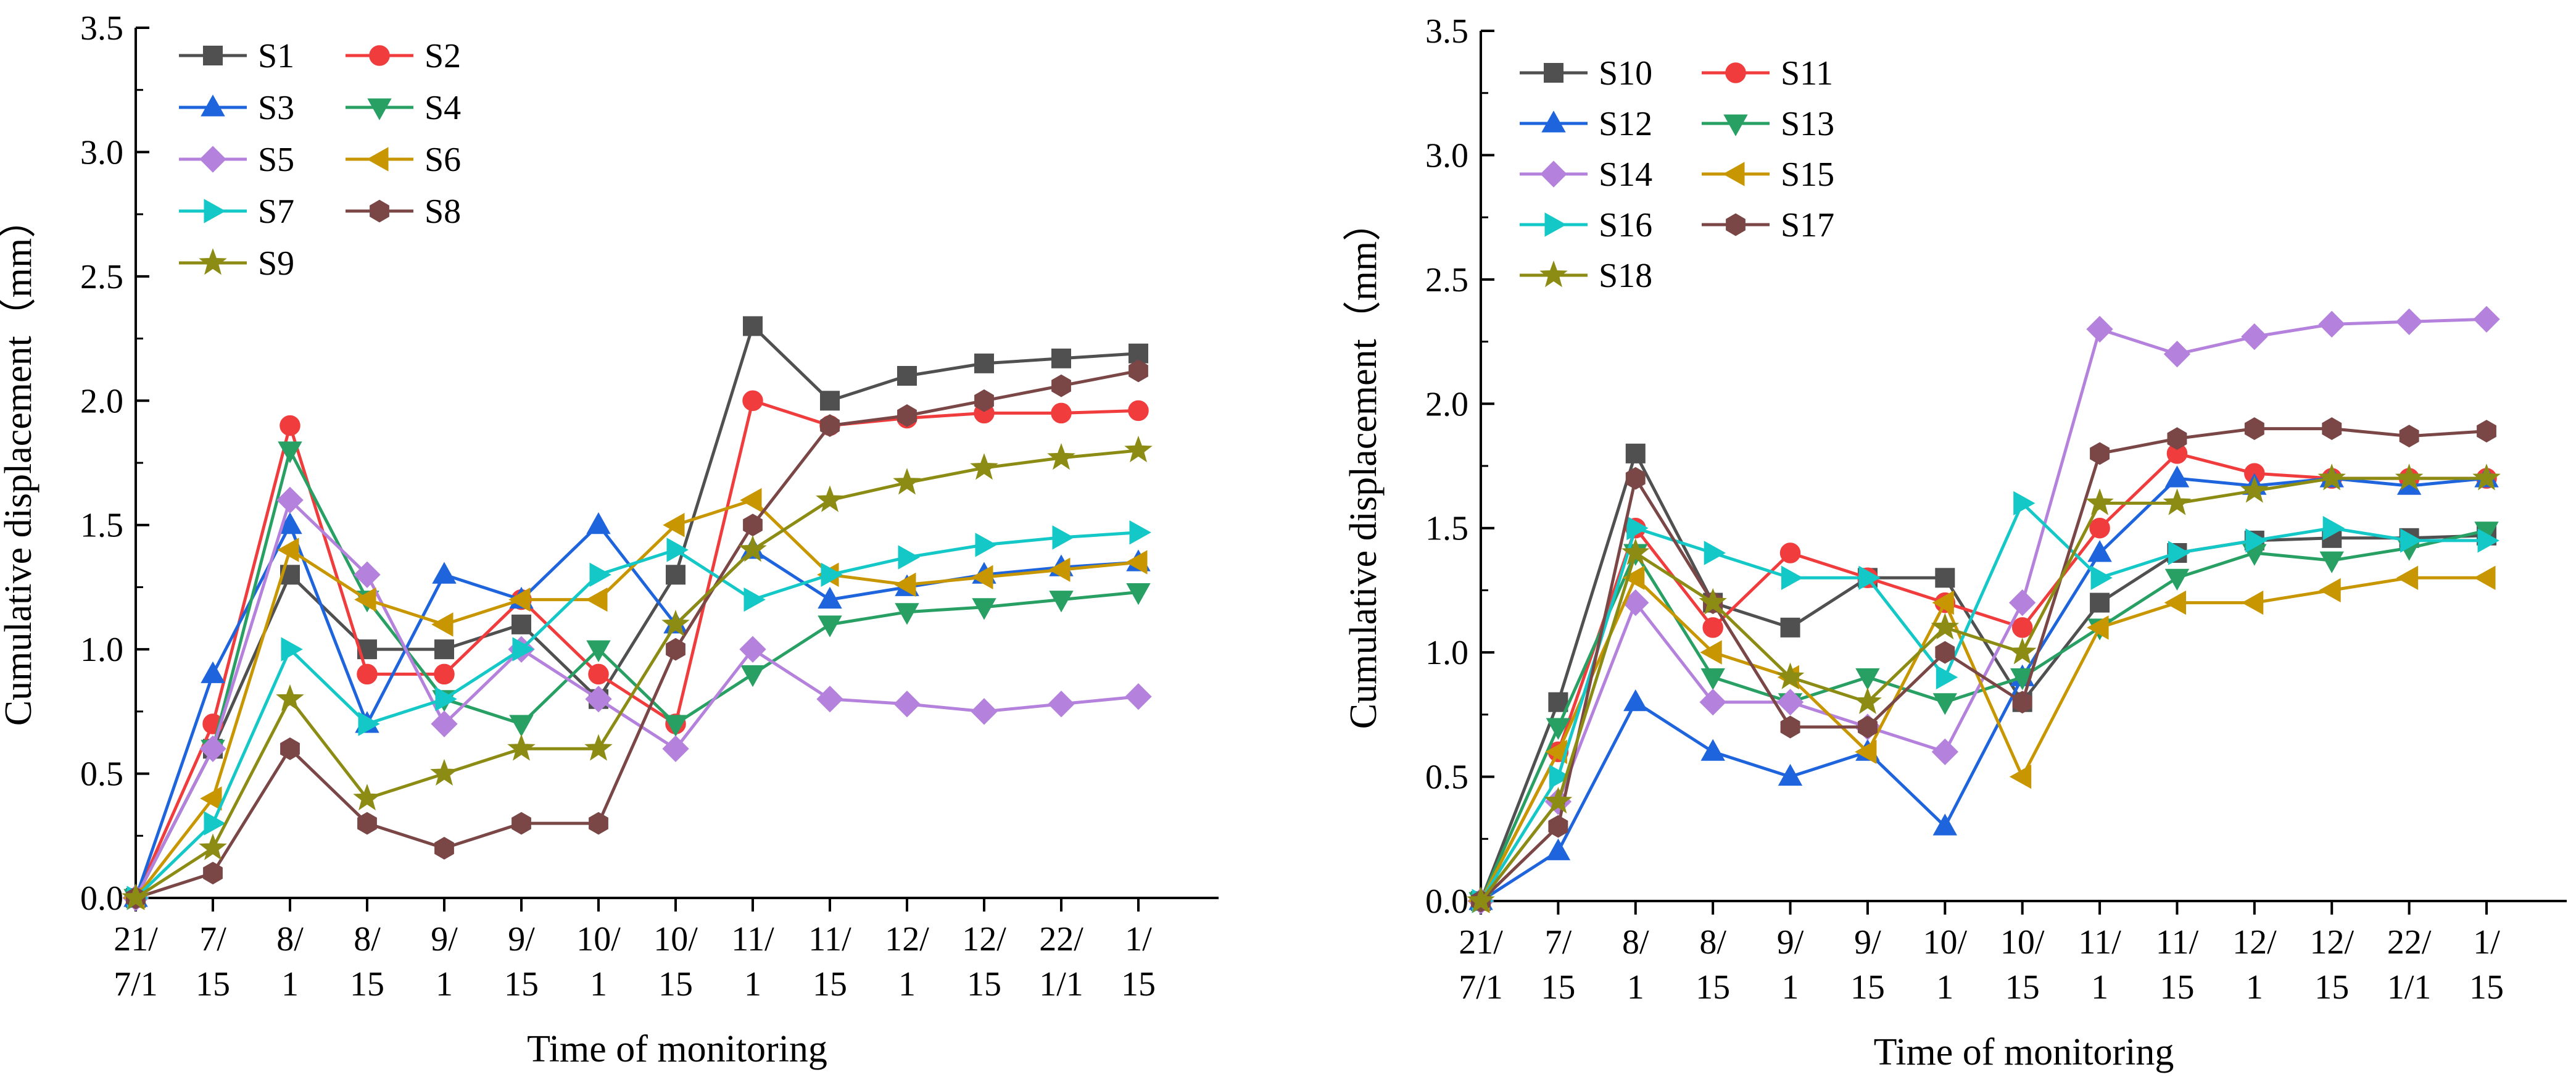  What do you see at coordinates (1447, 529) in the screenshot?
I see `y-tick-label: 1.5` at bounding box center [1447, 529].